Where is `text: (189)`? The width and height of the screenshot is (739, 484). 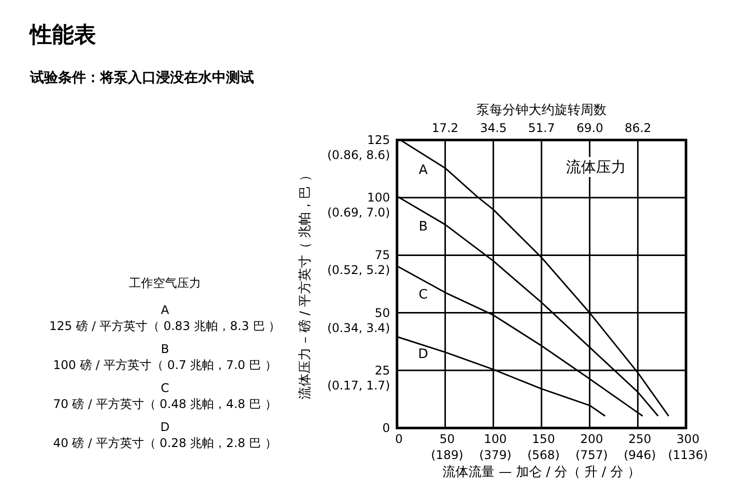 text: (189) is located at coordinates (447, 455).